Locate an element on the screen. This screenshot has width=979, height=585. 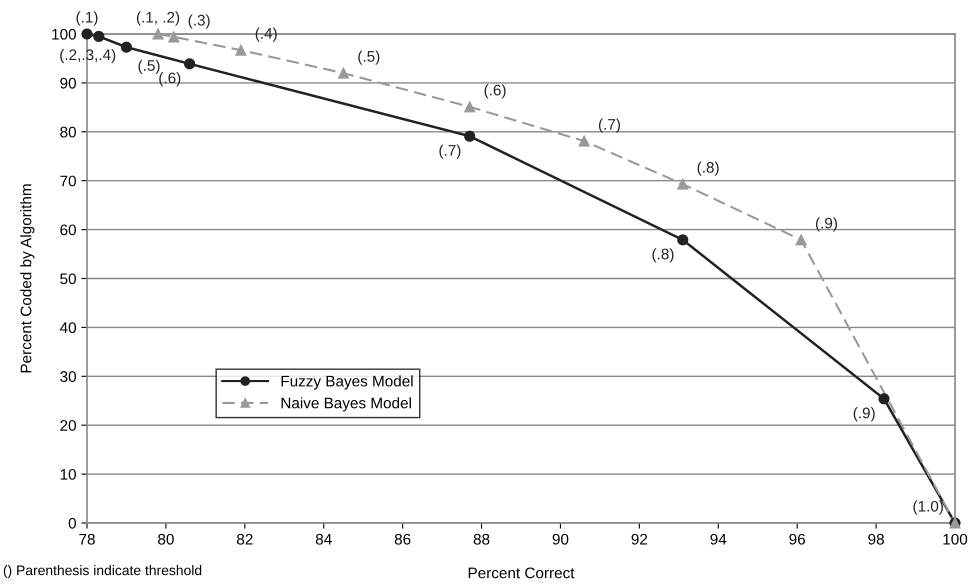
x-tick-label: 96 is located at coordinates (797, 539).